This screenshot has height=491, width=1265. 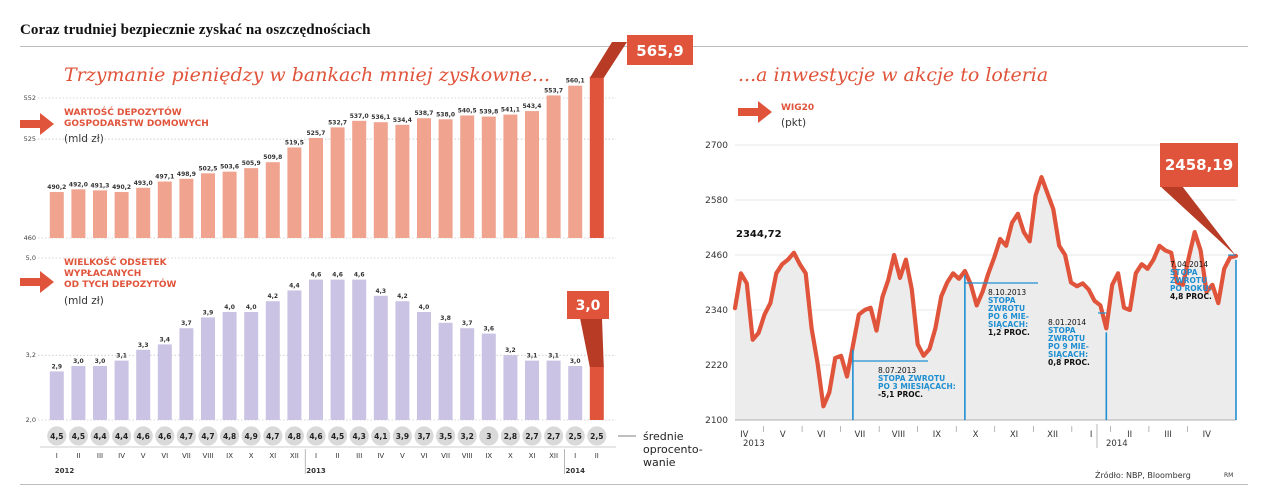 I want to click on interest-callout-value: 3,0, so click(x=588, y=306).